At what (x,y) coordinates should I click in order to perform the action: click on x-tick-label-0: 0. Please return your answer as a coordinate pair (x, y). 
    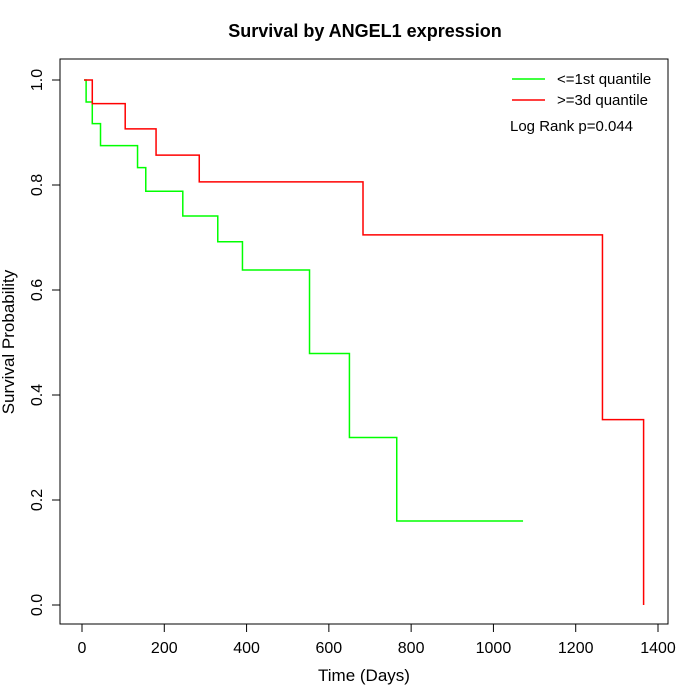
    Looking at the image, I should click on (82, 648).